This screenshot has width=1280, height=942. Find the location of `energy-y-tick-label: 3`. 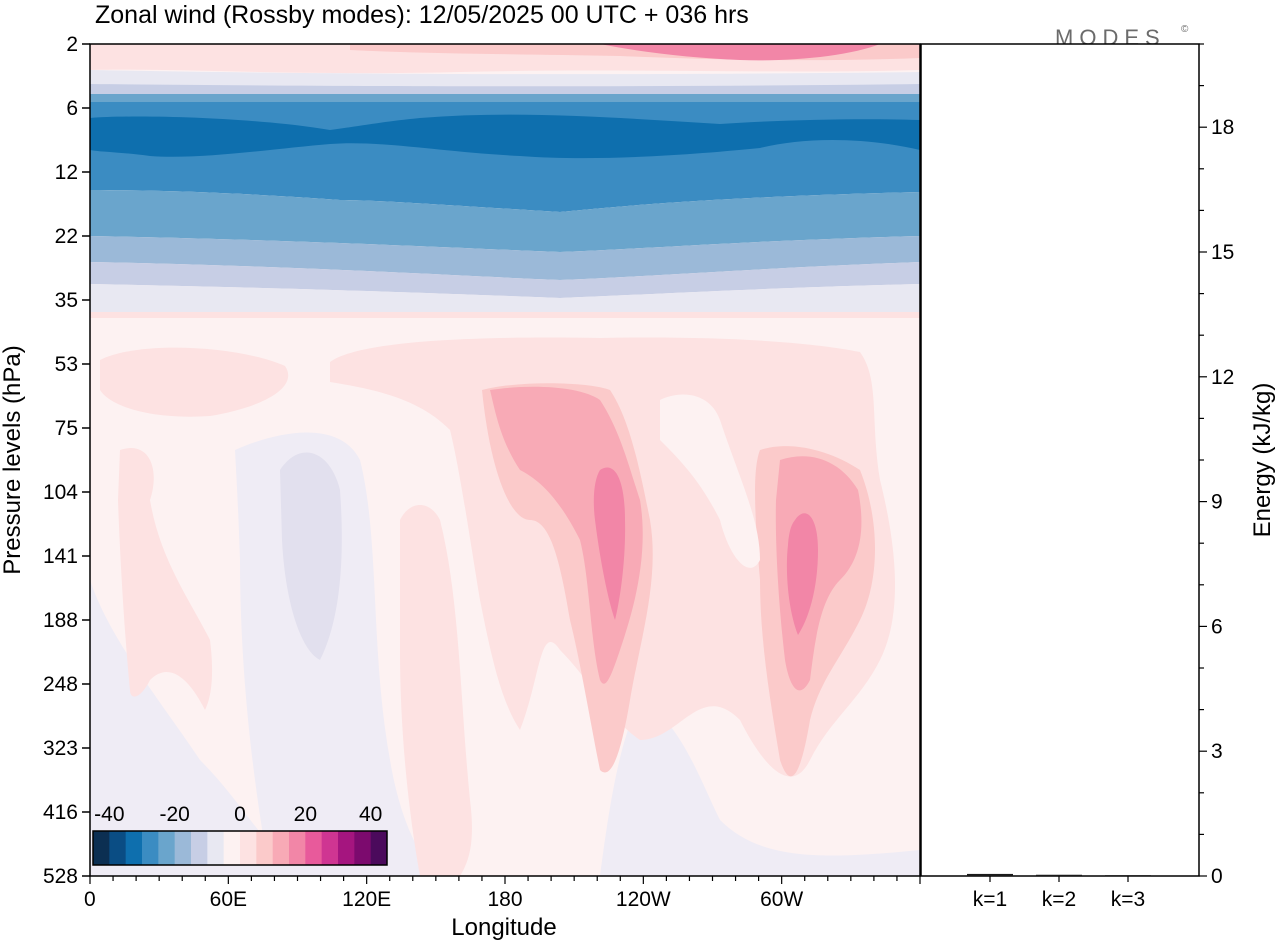

energy-y-tick-label: 3 is located at coordinates (1217, 751).